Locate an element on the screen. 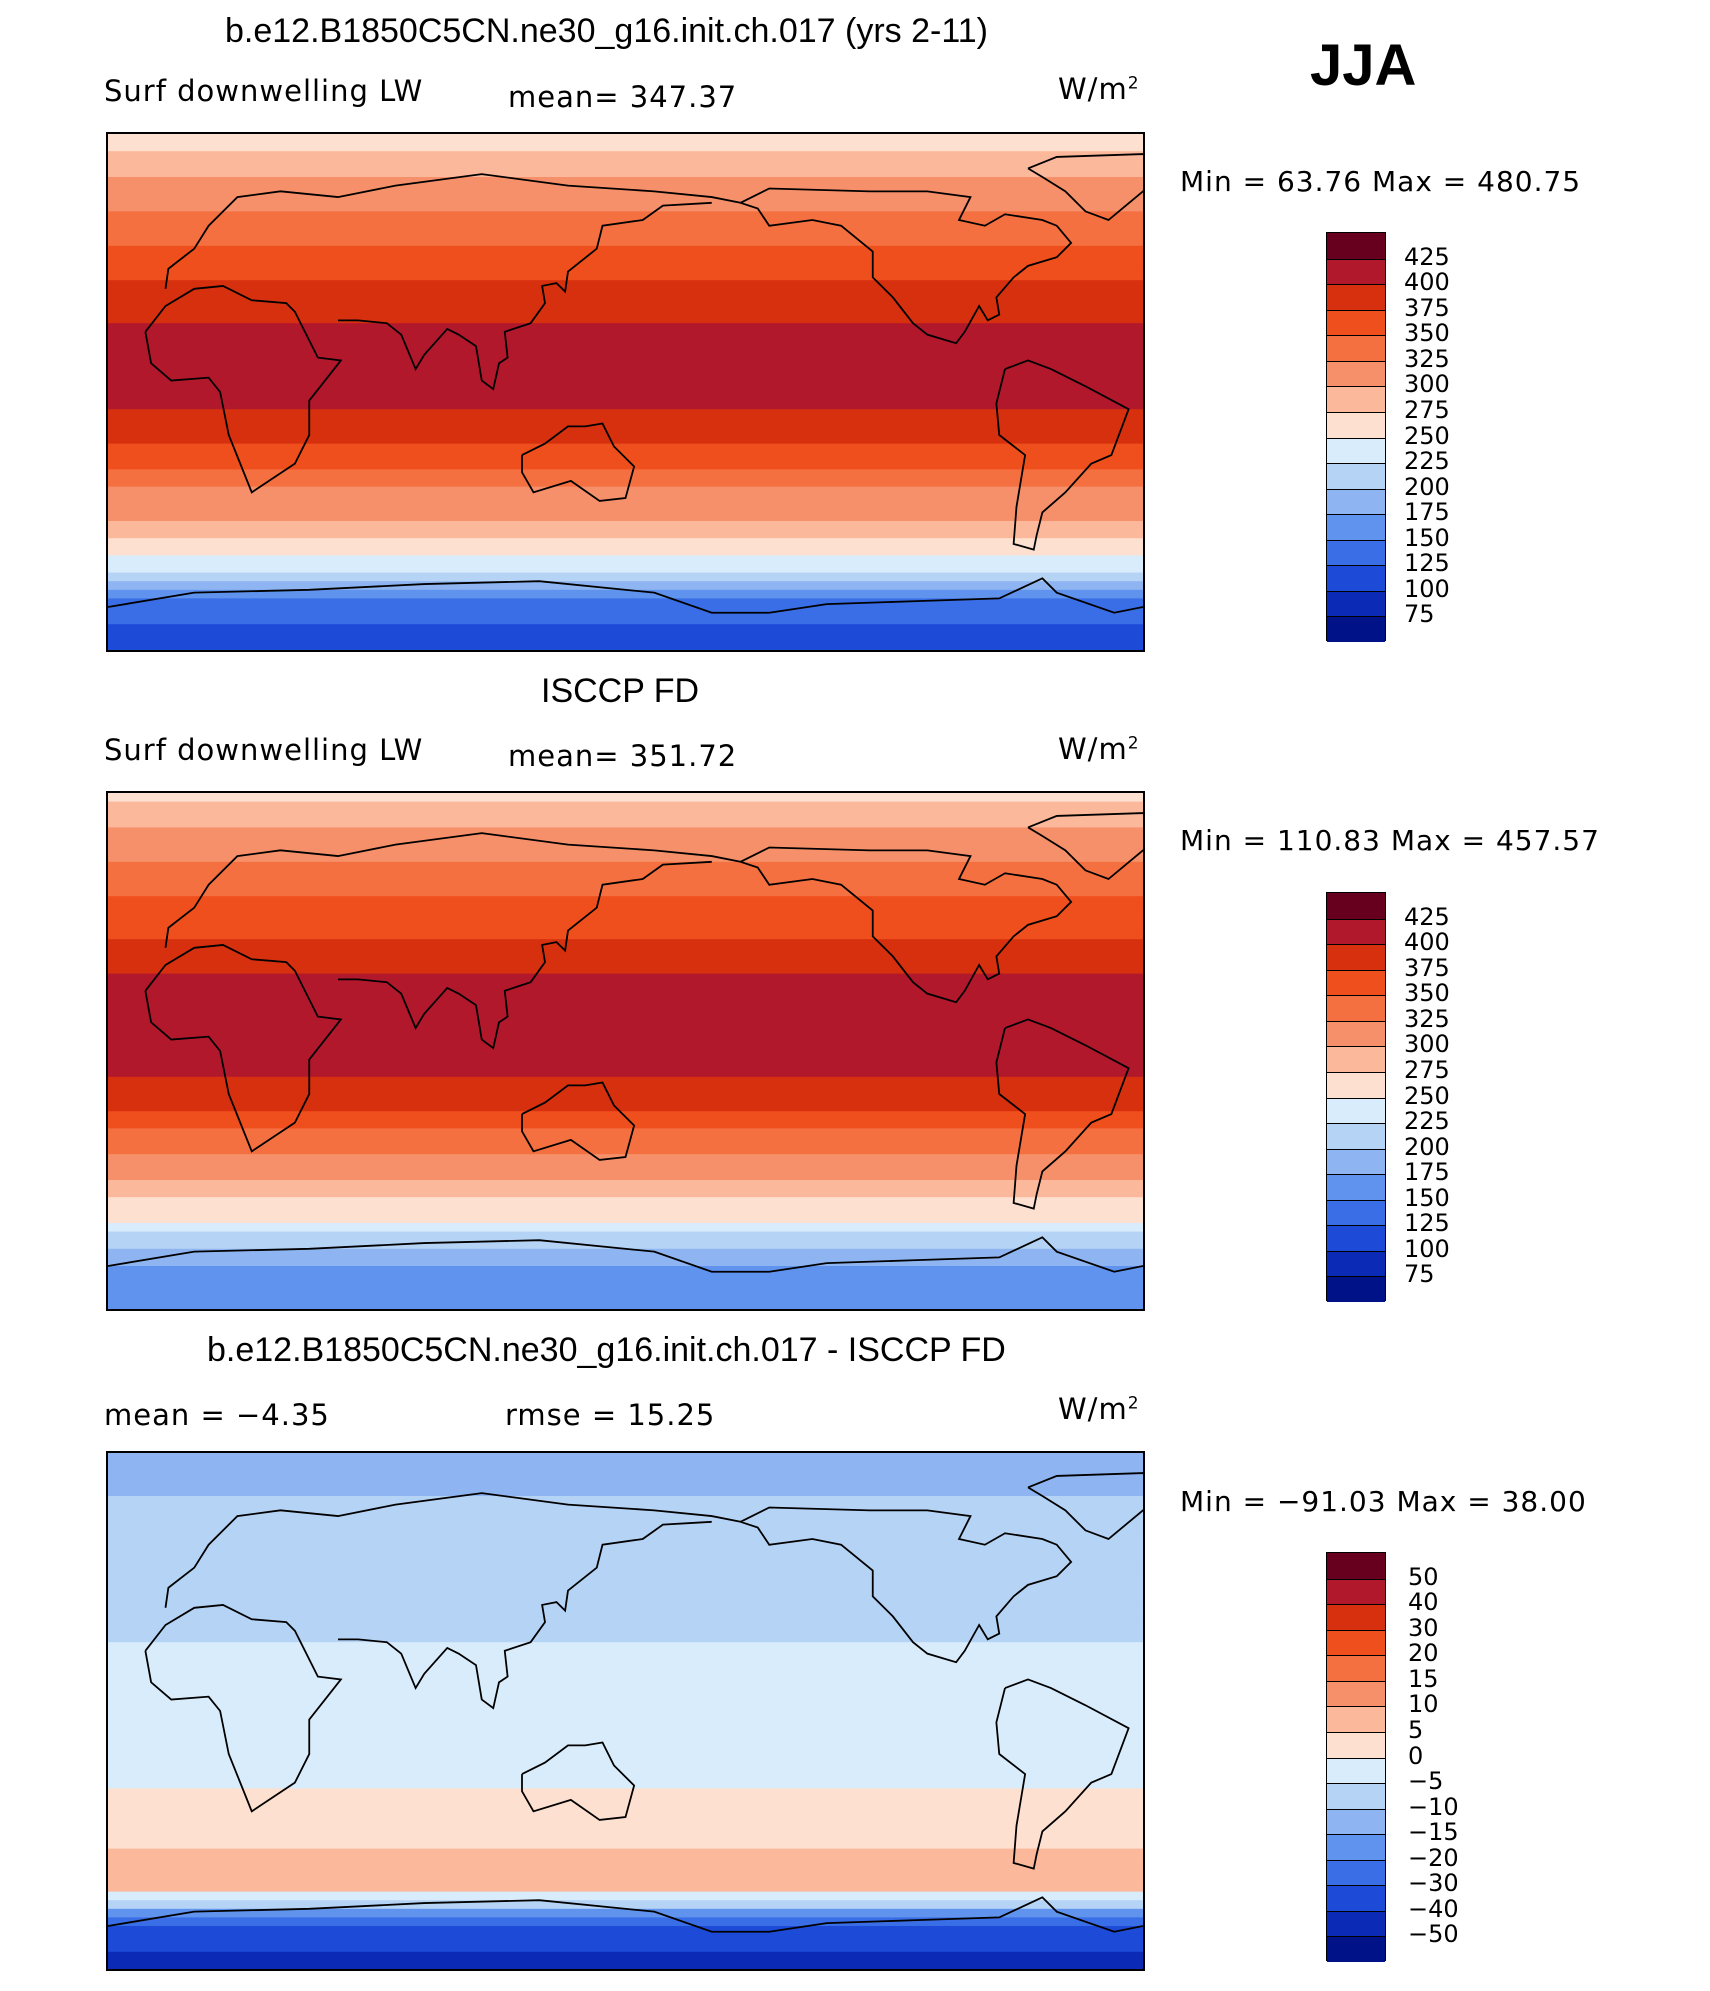 The width and height of the screenshot is (1710, 1991). panel2-variable: Surf downwelling LW is located at coordinates (264, 750).